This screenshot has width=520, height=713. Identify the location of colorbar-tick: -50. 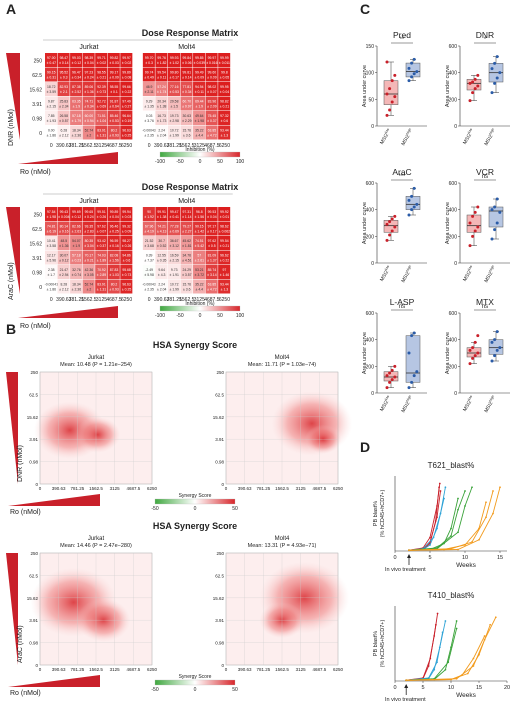
(154, 509).